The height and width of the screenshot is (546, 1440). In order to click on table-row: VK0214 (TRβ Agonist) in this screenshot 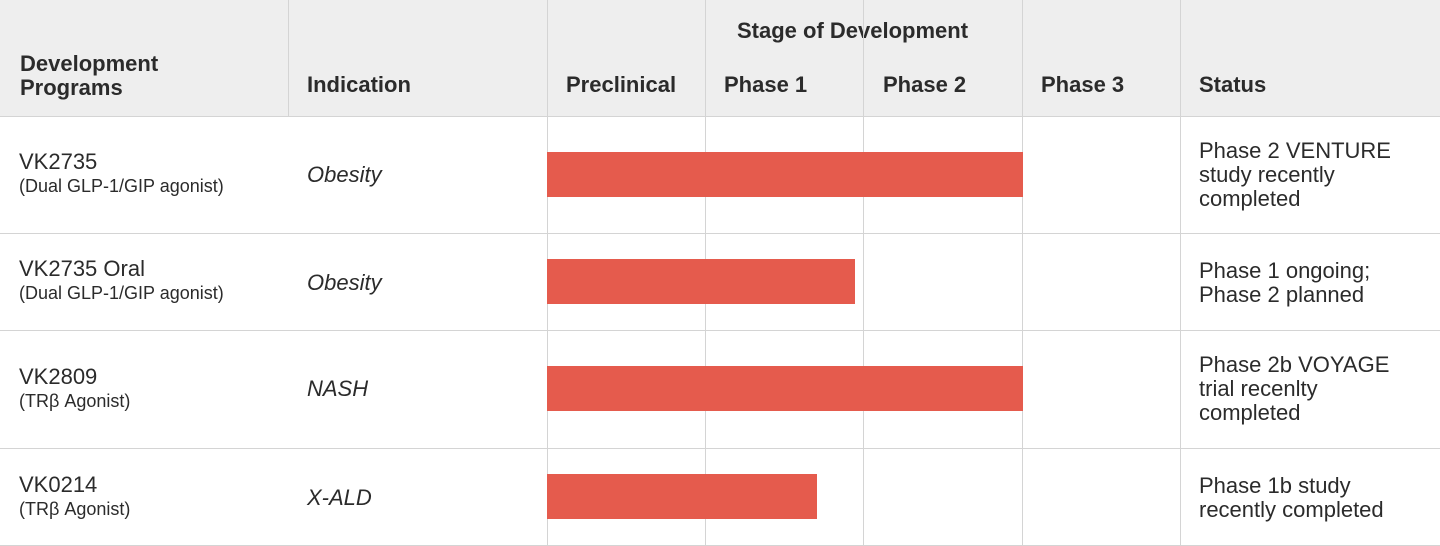, I will do `click(74, 496)`.